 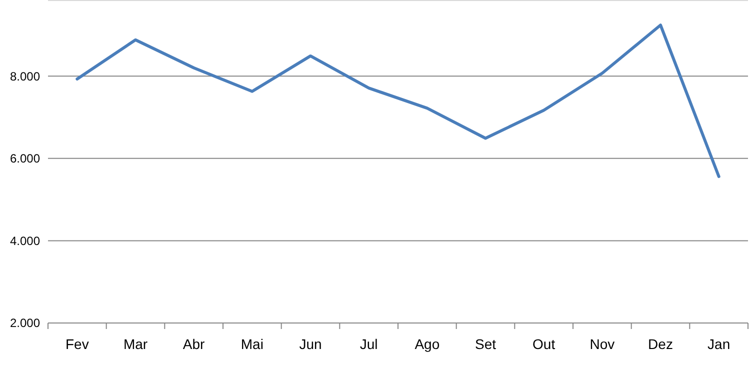 What do you see at coordinates (602, 344) in the screenshot?
I see `x-tick-label: Nov` at bounding box center [602, 344].